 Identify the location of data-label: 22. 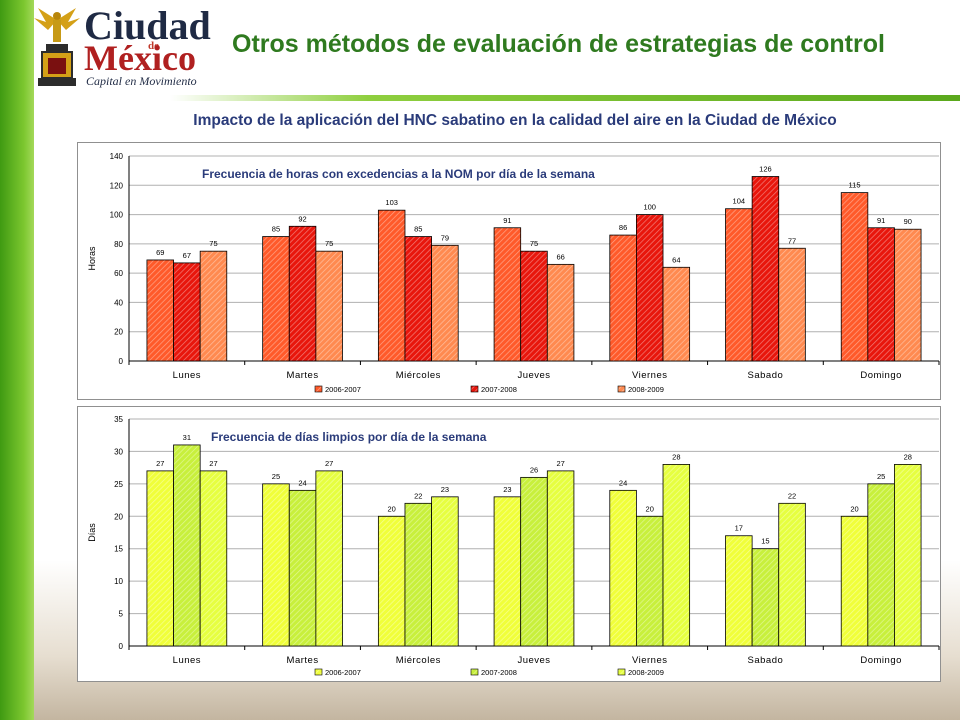
(418, 495).